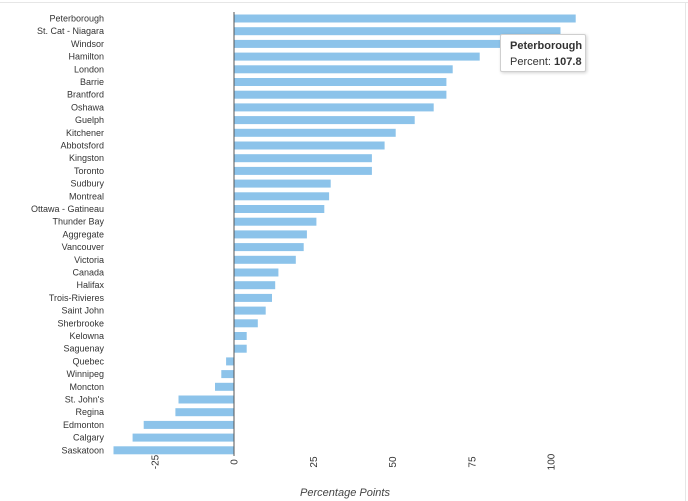 The width and height of the screenshot is (688, 501). Describe the element at coordinates (90, 285) in the screenshot. I see `category-label: Halifax` at that location.